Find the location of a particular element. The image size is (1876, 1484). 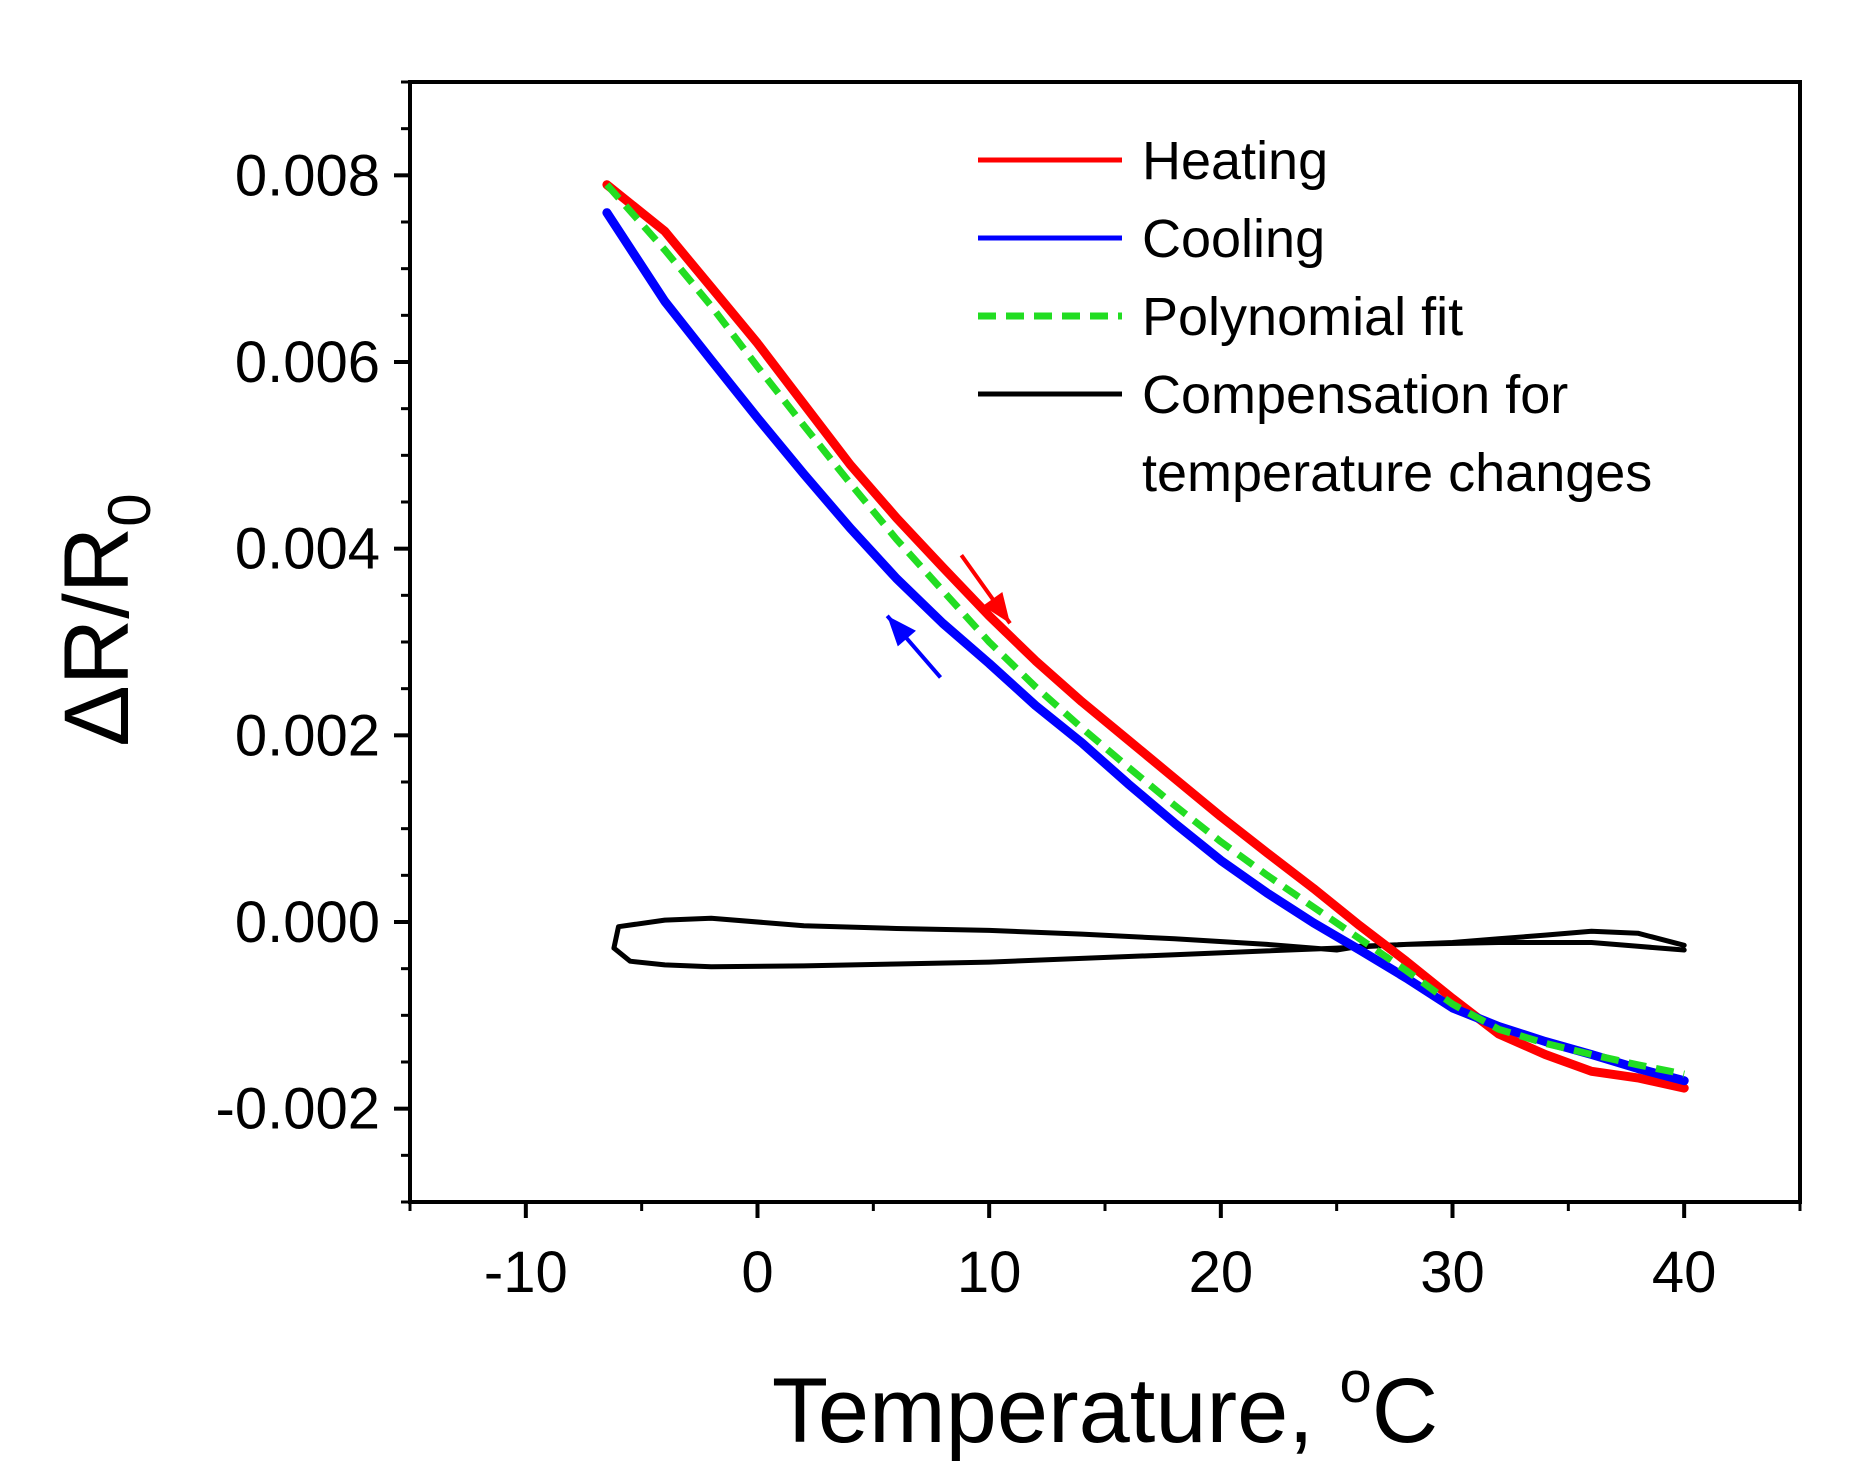

x-axis-title-superscript: o is located at coordinates (1355, 1382).